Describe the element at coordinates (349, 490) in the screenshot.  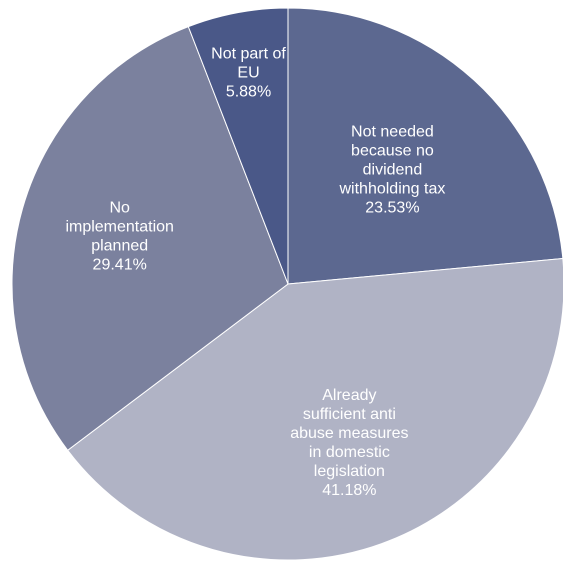
I see `slice-value-label: 41.18%` at that location.